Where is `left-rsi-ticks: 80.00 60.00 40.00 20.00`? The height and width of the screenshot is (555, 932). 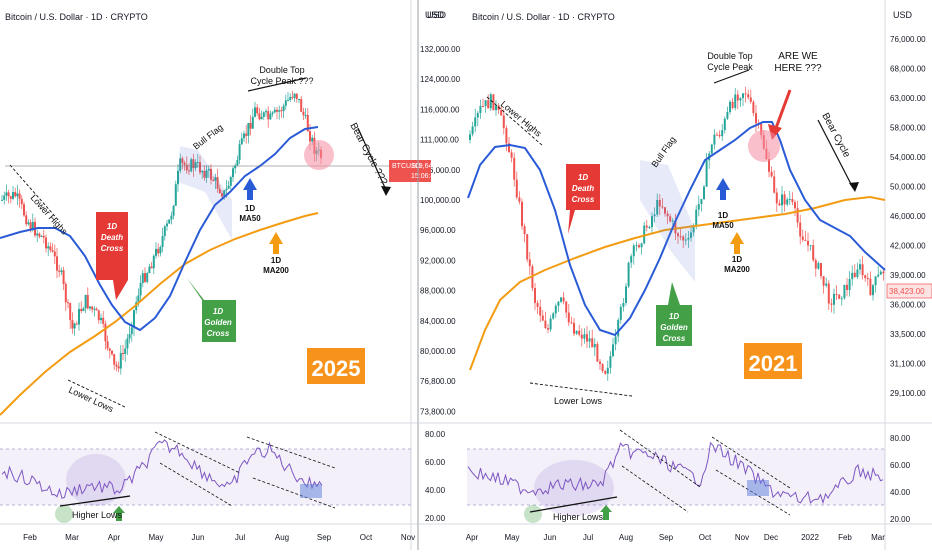
left-rsi-ticks: 80.00 60.00 40.00 20.00 is located at coordinates (435, 476).